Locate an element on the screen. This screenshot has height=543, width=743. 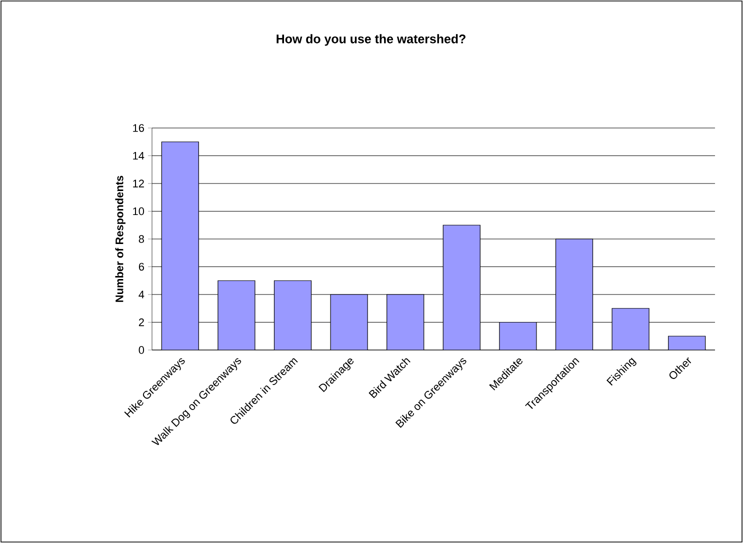
y-tick-label: 2 is located at coordinates (141, 322).